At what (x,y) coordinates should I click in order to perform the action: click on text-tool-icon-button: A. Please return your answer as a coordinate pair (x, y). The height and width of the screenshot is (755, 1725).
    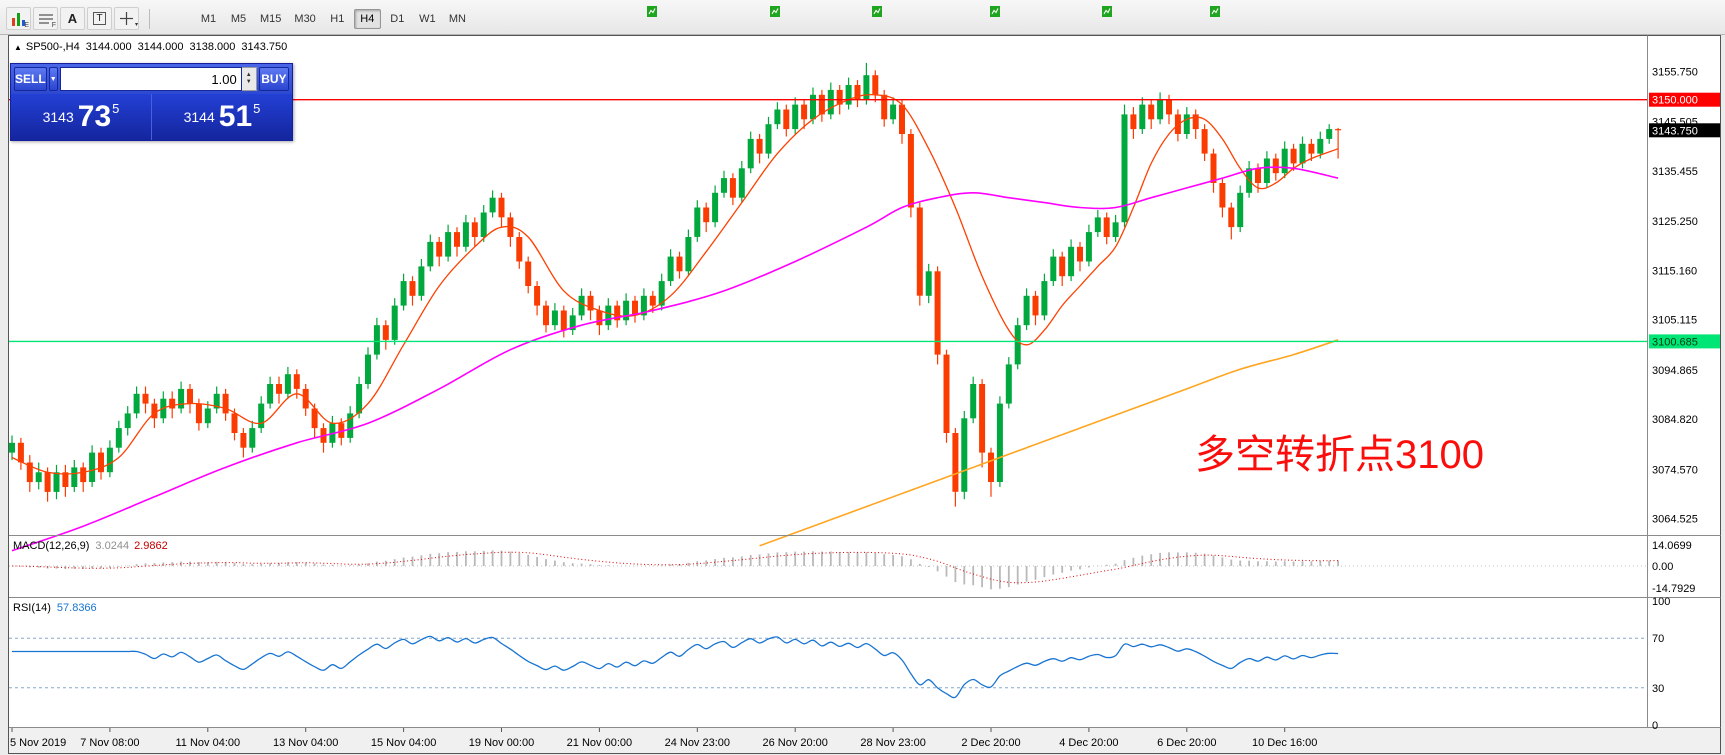
    Looking at the image, I should click on (72, 18).